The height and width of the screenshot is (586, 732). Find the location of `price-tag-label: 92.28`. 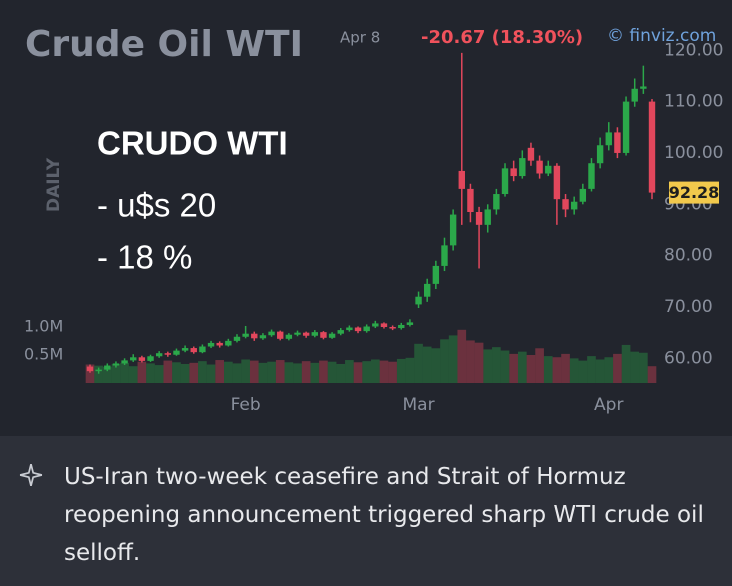

price-tag-label: 92.28 is located at coordinates (694, 192).